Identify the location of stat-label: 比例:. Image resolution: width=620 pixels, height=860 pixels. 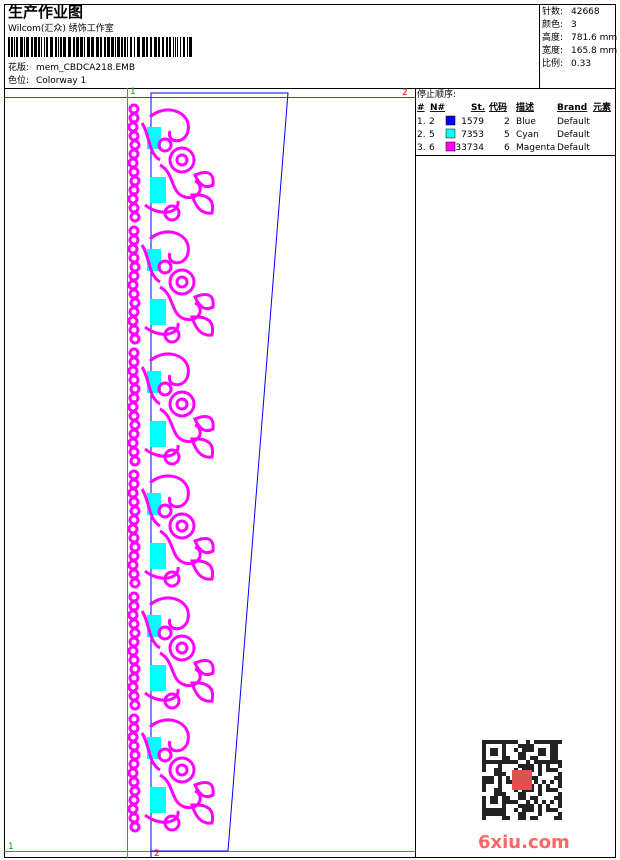
(552, 63).